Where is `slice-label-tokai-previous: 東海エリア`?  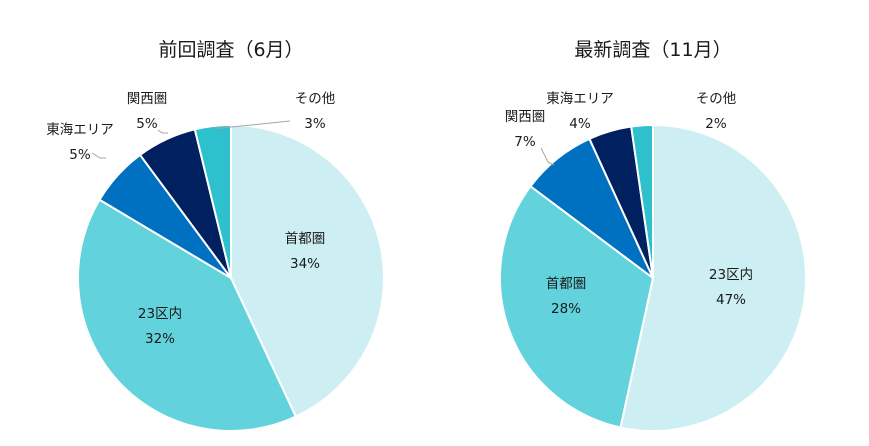
slice-label-tokai-previous: 東海エリア is located at coordinates (80, 130).